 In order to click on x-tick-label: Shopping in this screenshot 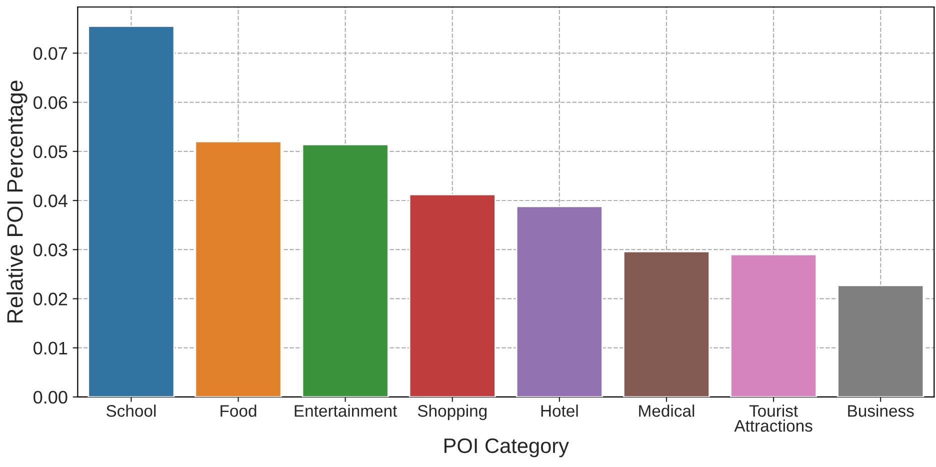, I will do `click(452, 412)`.